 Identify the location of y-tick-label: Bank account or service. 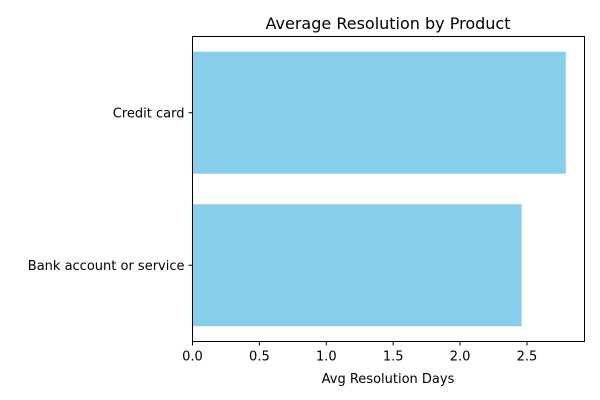
(106, 266).